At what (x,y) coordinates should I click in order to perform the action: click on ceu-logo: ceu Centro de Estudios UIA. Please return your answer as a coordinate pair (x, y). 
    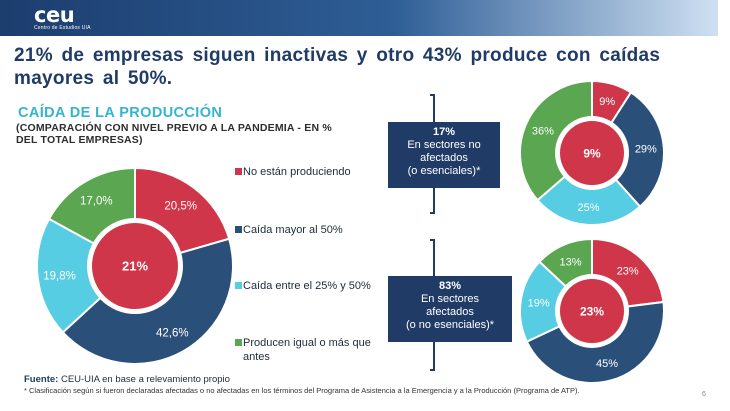
    Looking at the image, I should click on (62, 17).